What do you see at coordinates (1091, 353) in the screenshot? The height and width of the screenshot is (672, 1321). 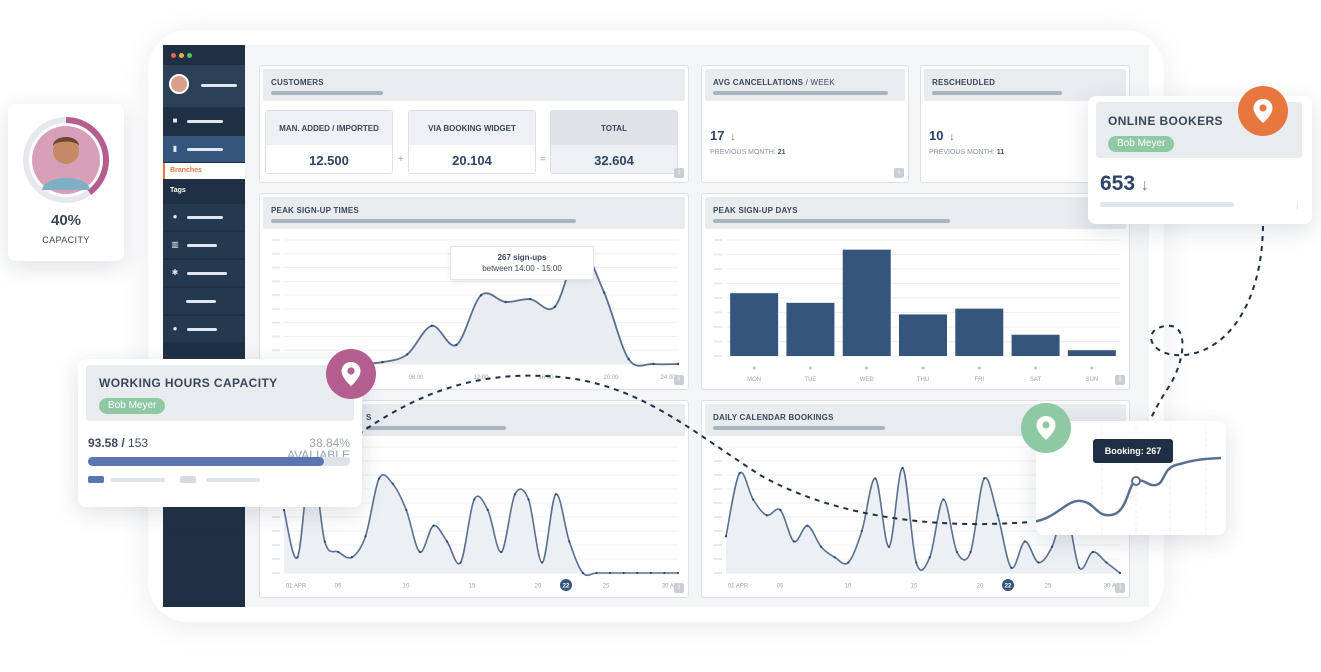 I see `bar-sun` at bounding box center [1091, 353].